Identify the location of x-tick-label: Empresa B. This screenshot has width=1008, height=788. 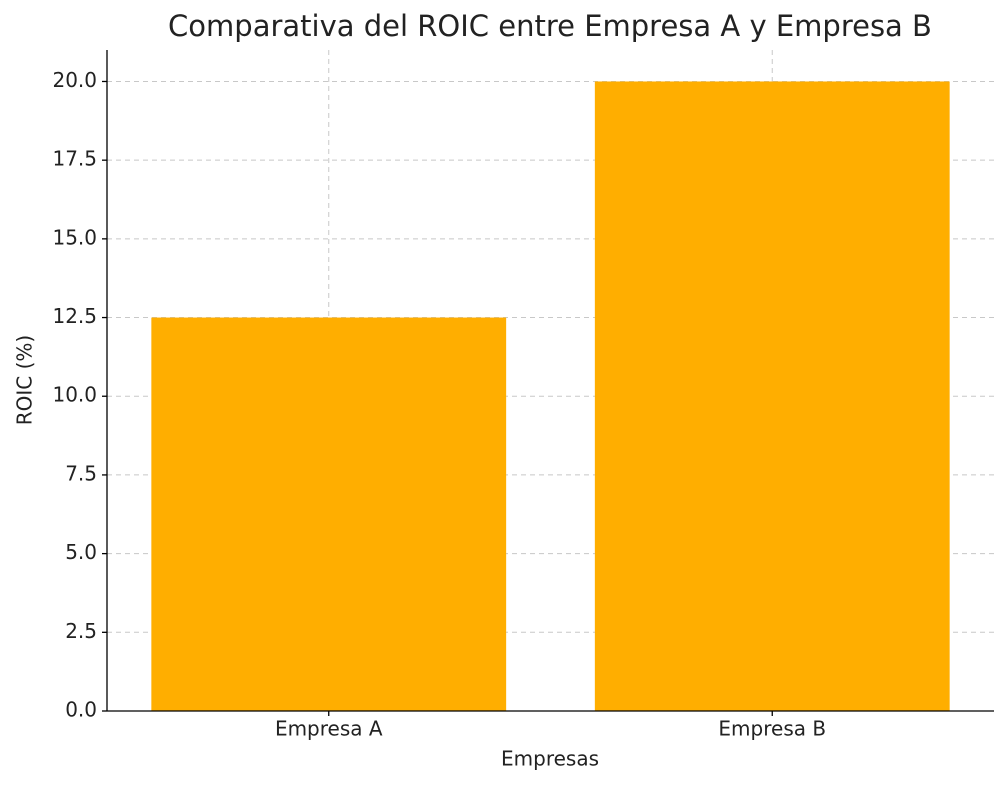
(772, 729).